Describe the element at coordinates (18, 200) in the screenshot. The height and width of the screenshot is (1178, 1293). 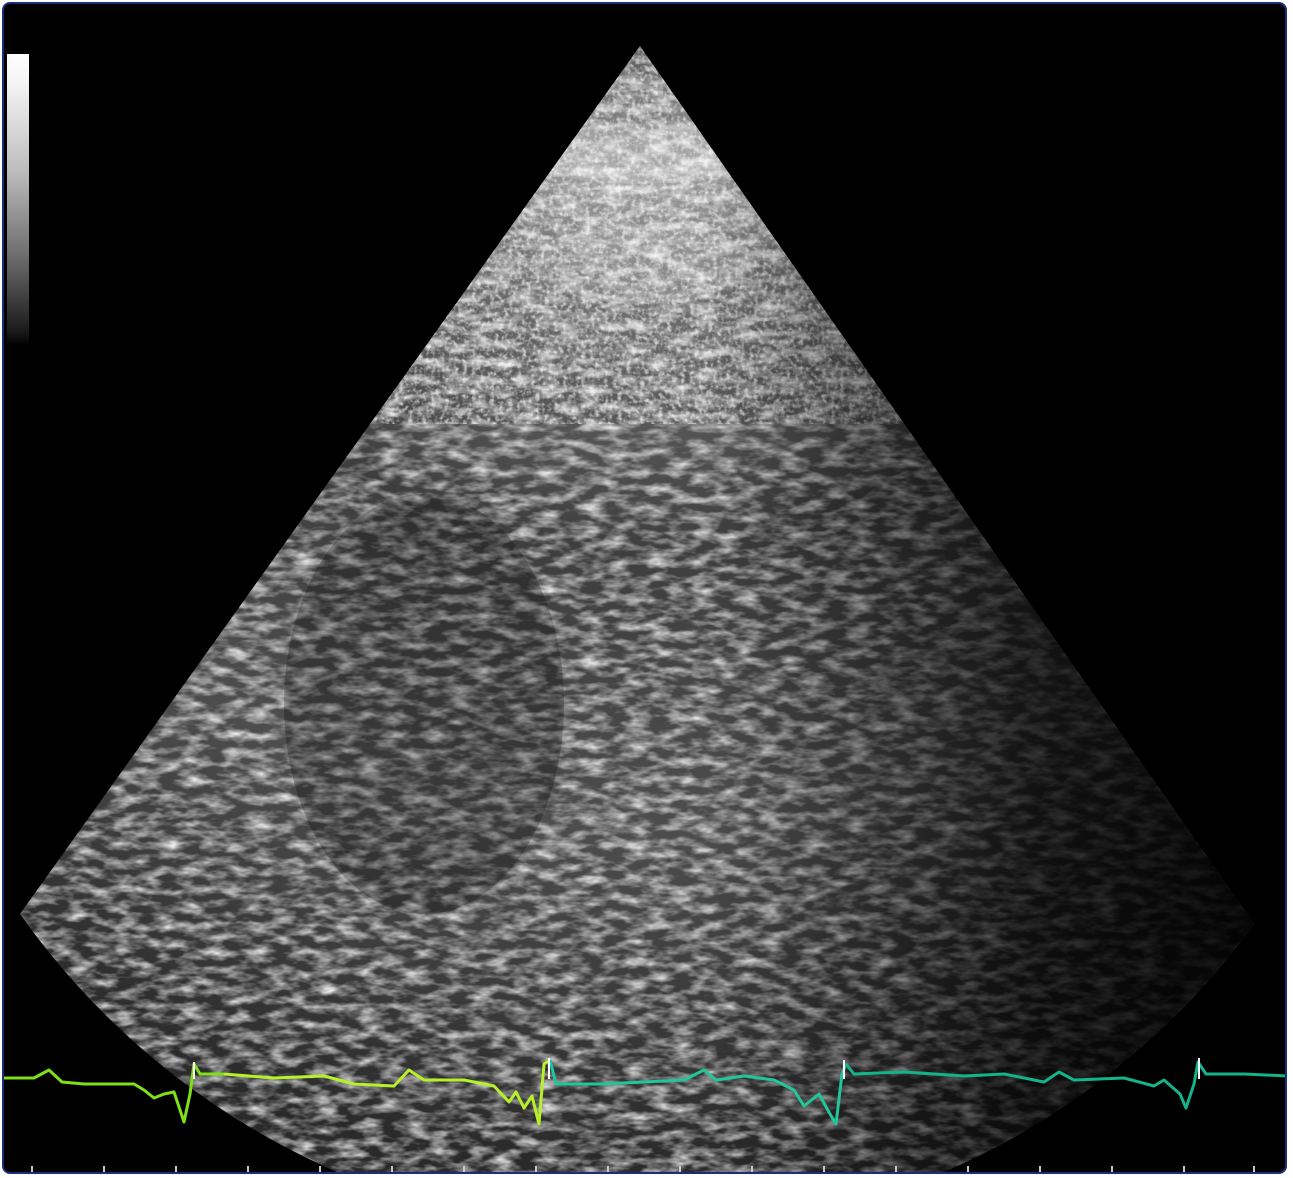
I see `grayscale-calibration-bar` at that location.